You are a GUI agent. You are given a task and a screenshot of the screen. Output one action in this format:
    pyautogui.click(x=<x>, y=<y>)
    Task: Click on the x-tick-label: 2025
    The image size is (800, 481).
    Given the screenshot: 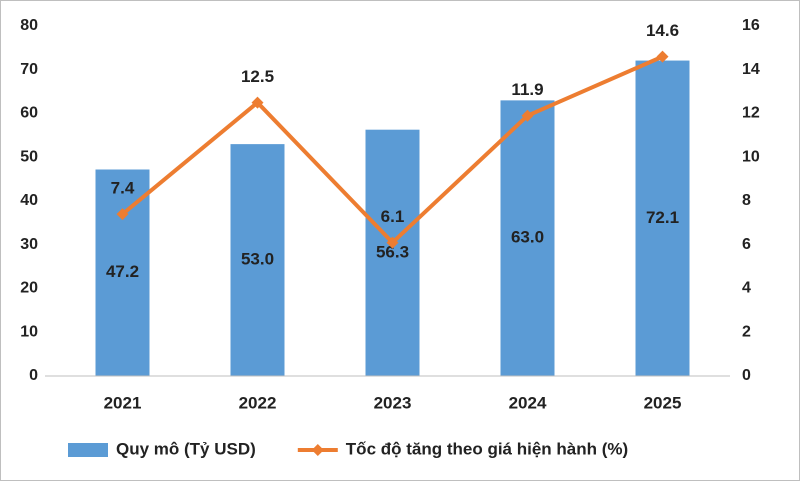 What is the action you would take?
    pyautogui.click(x=663, y=402)
    